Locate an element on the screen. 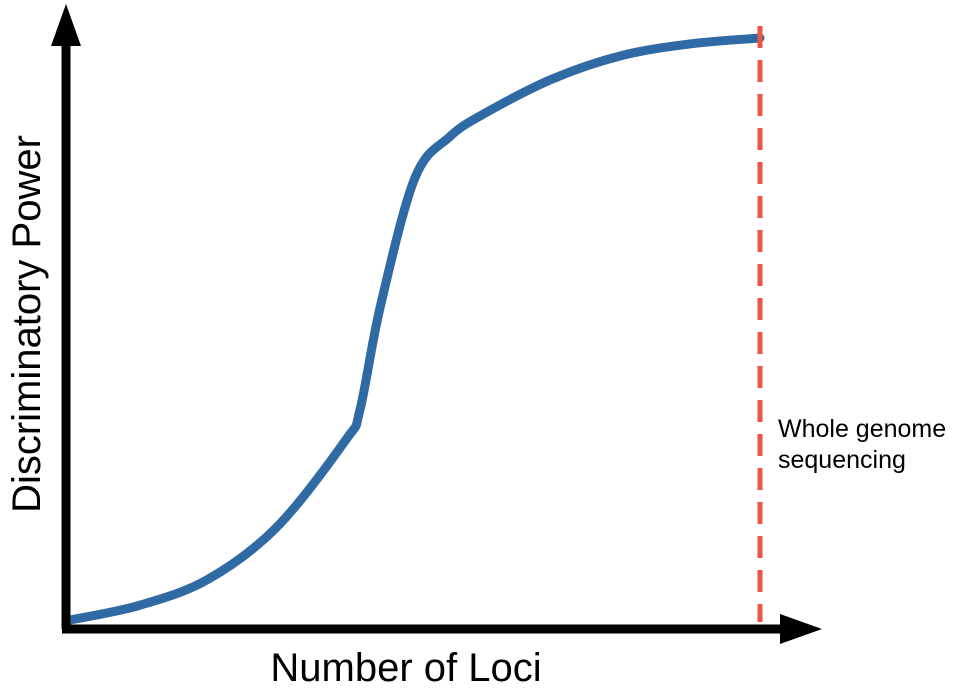 The height and width of the screenshot is (691, 969). y-axis-arrowhead is located at coordinates (66, 25).